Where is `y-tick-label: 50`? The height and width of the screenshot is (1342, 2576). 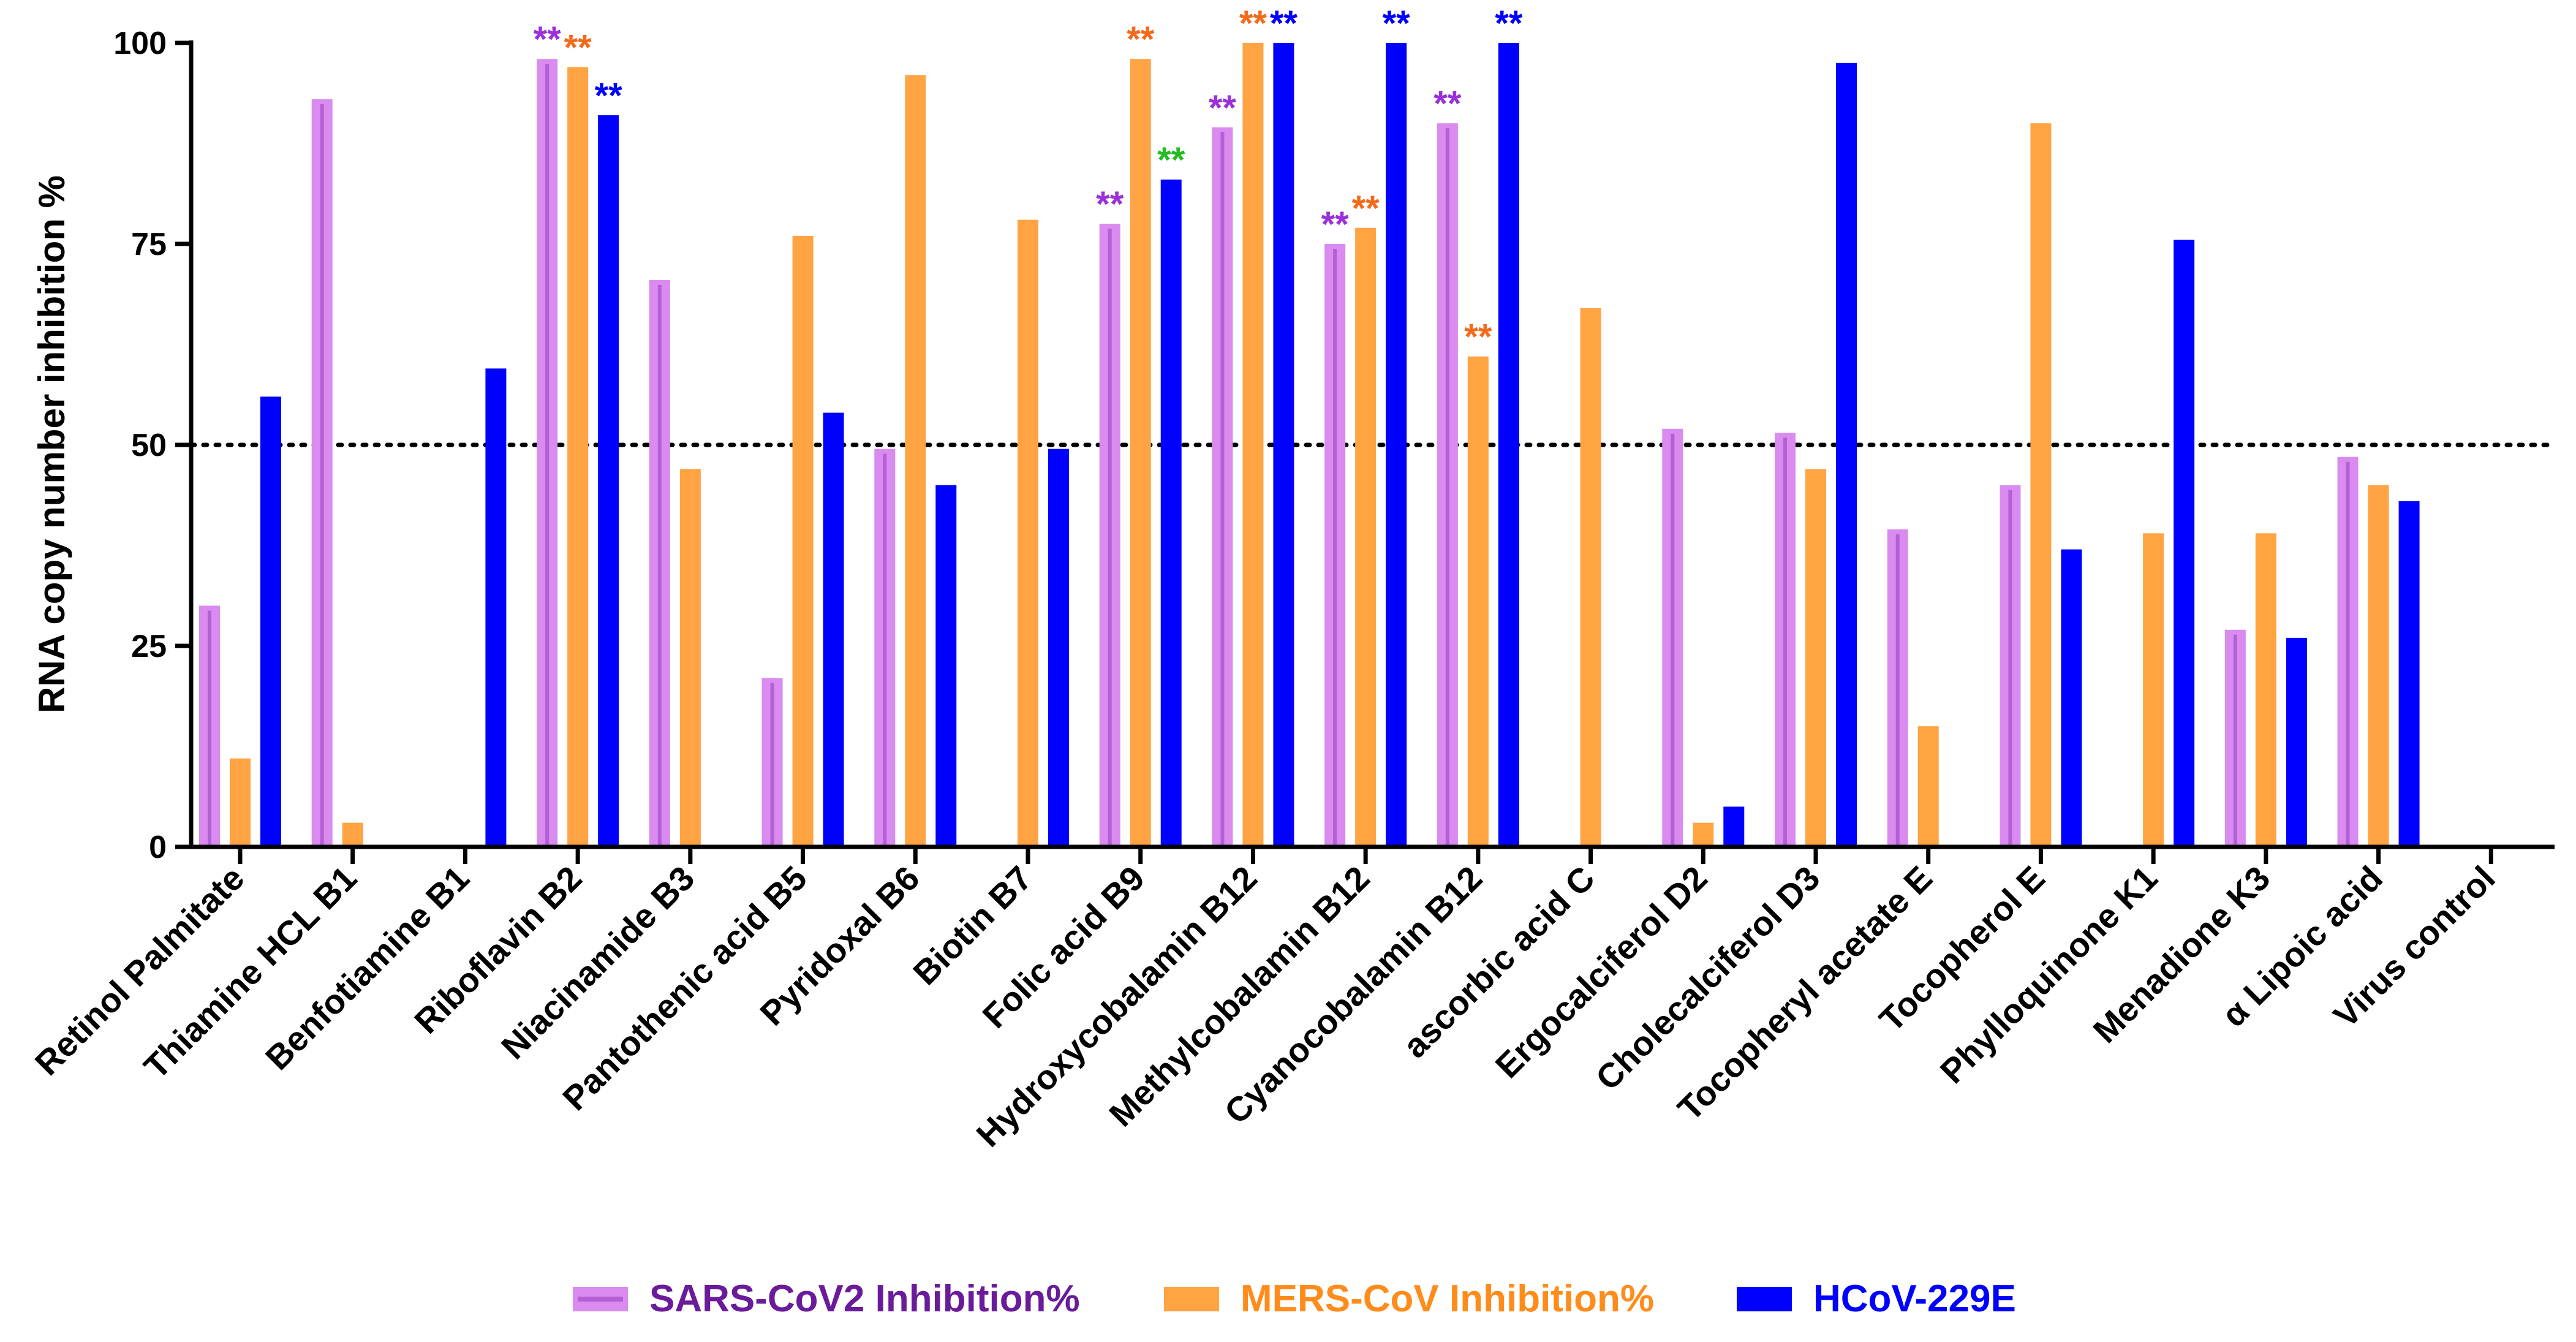 y-tick-label: 50 is located at coordinates (149, 445).